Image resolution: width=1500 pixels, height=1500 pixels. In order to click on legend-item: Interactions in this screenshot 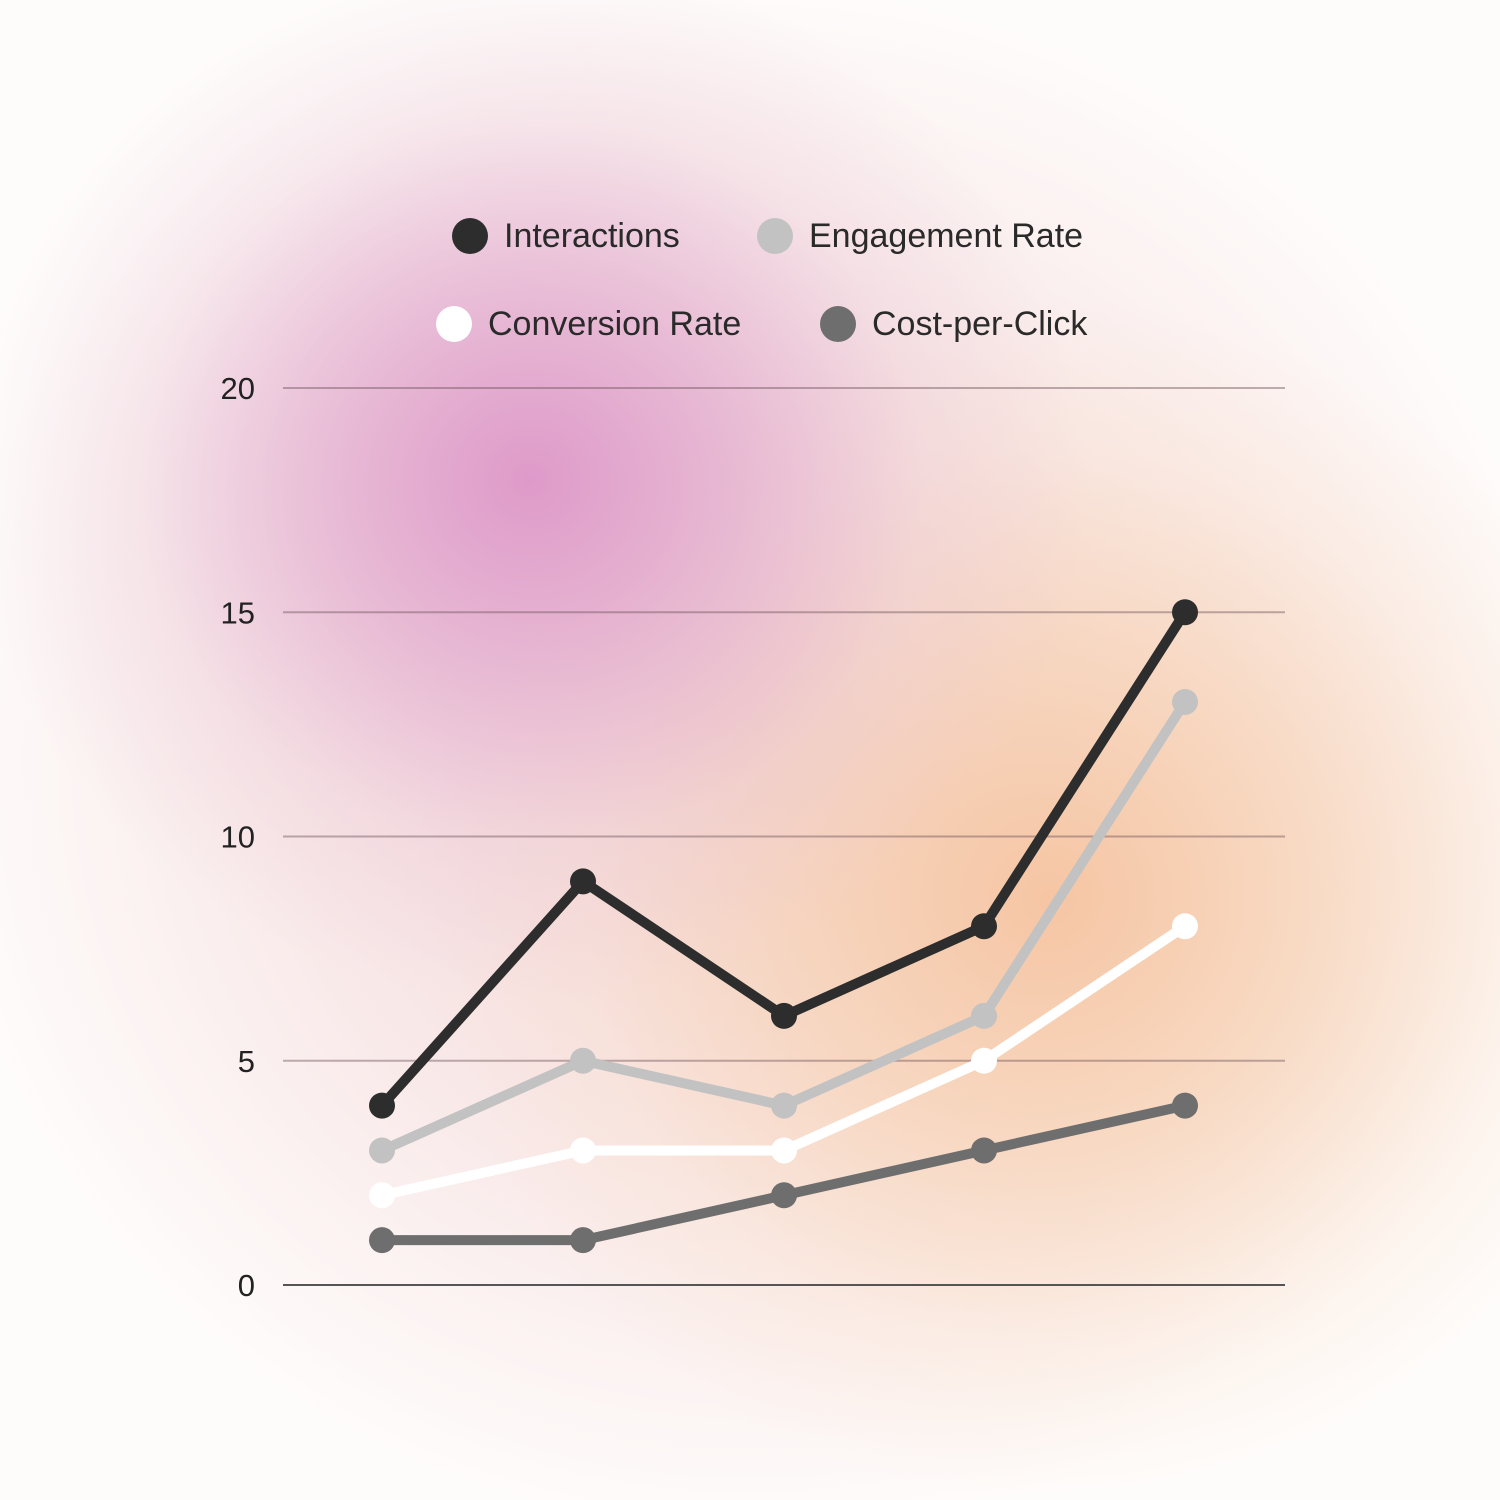, I will do `click(566, 236)`.